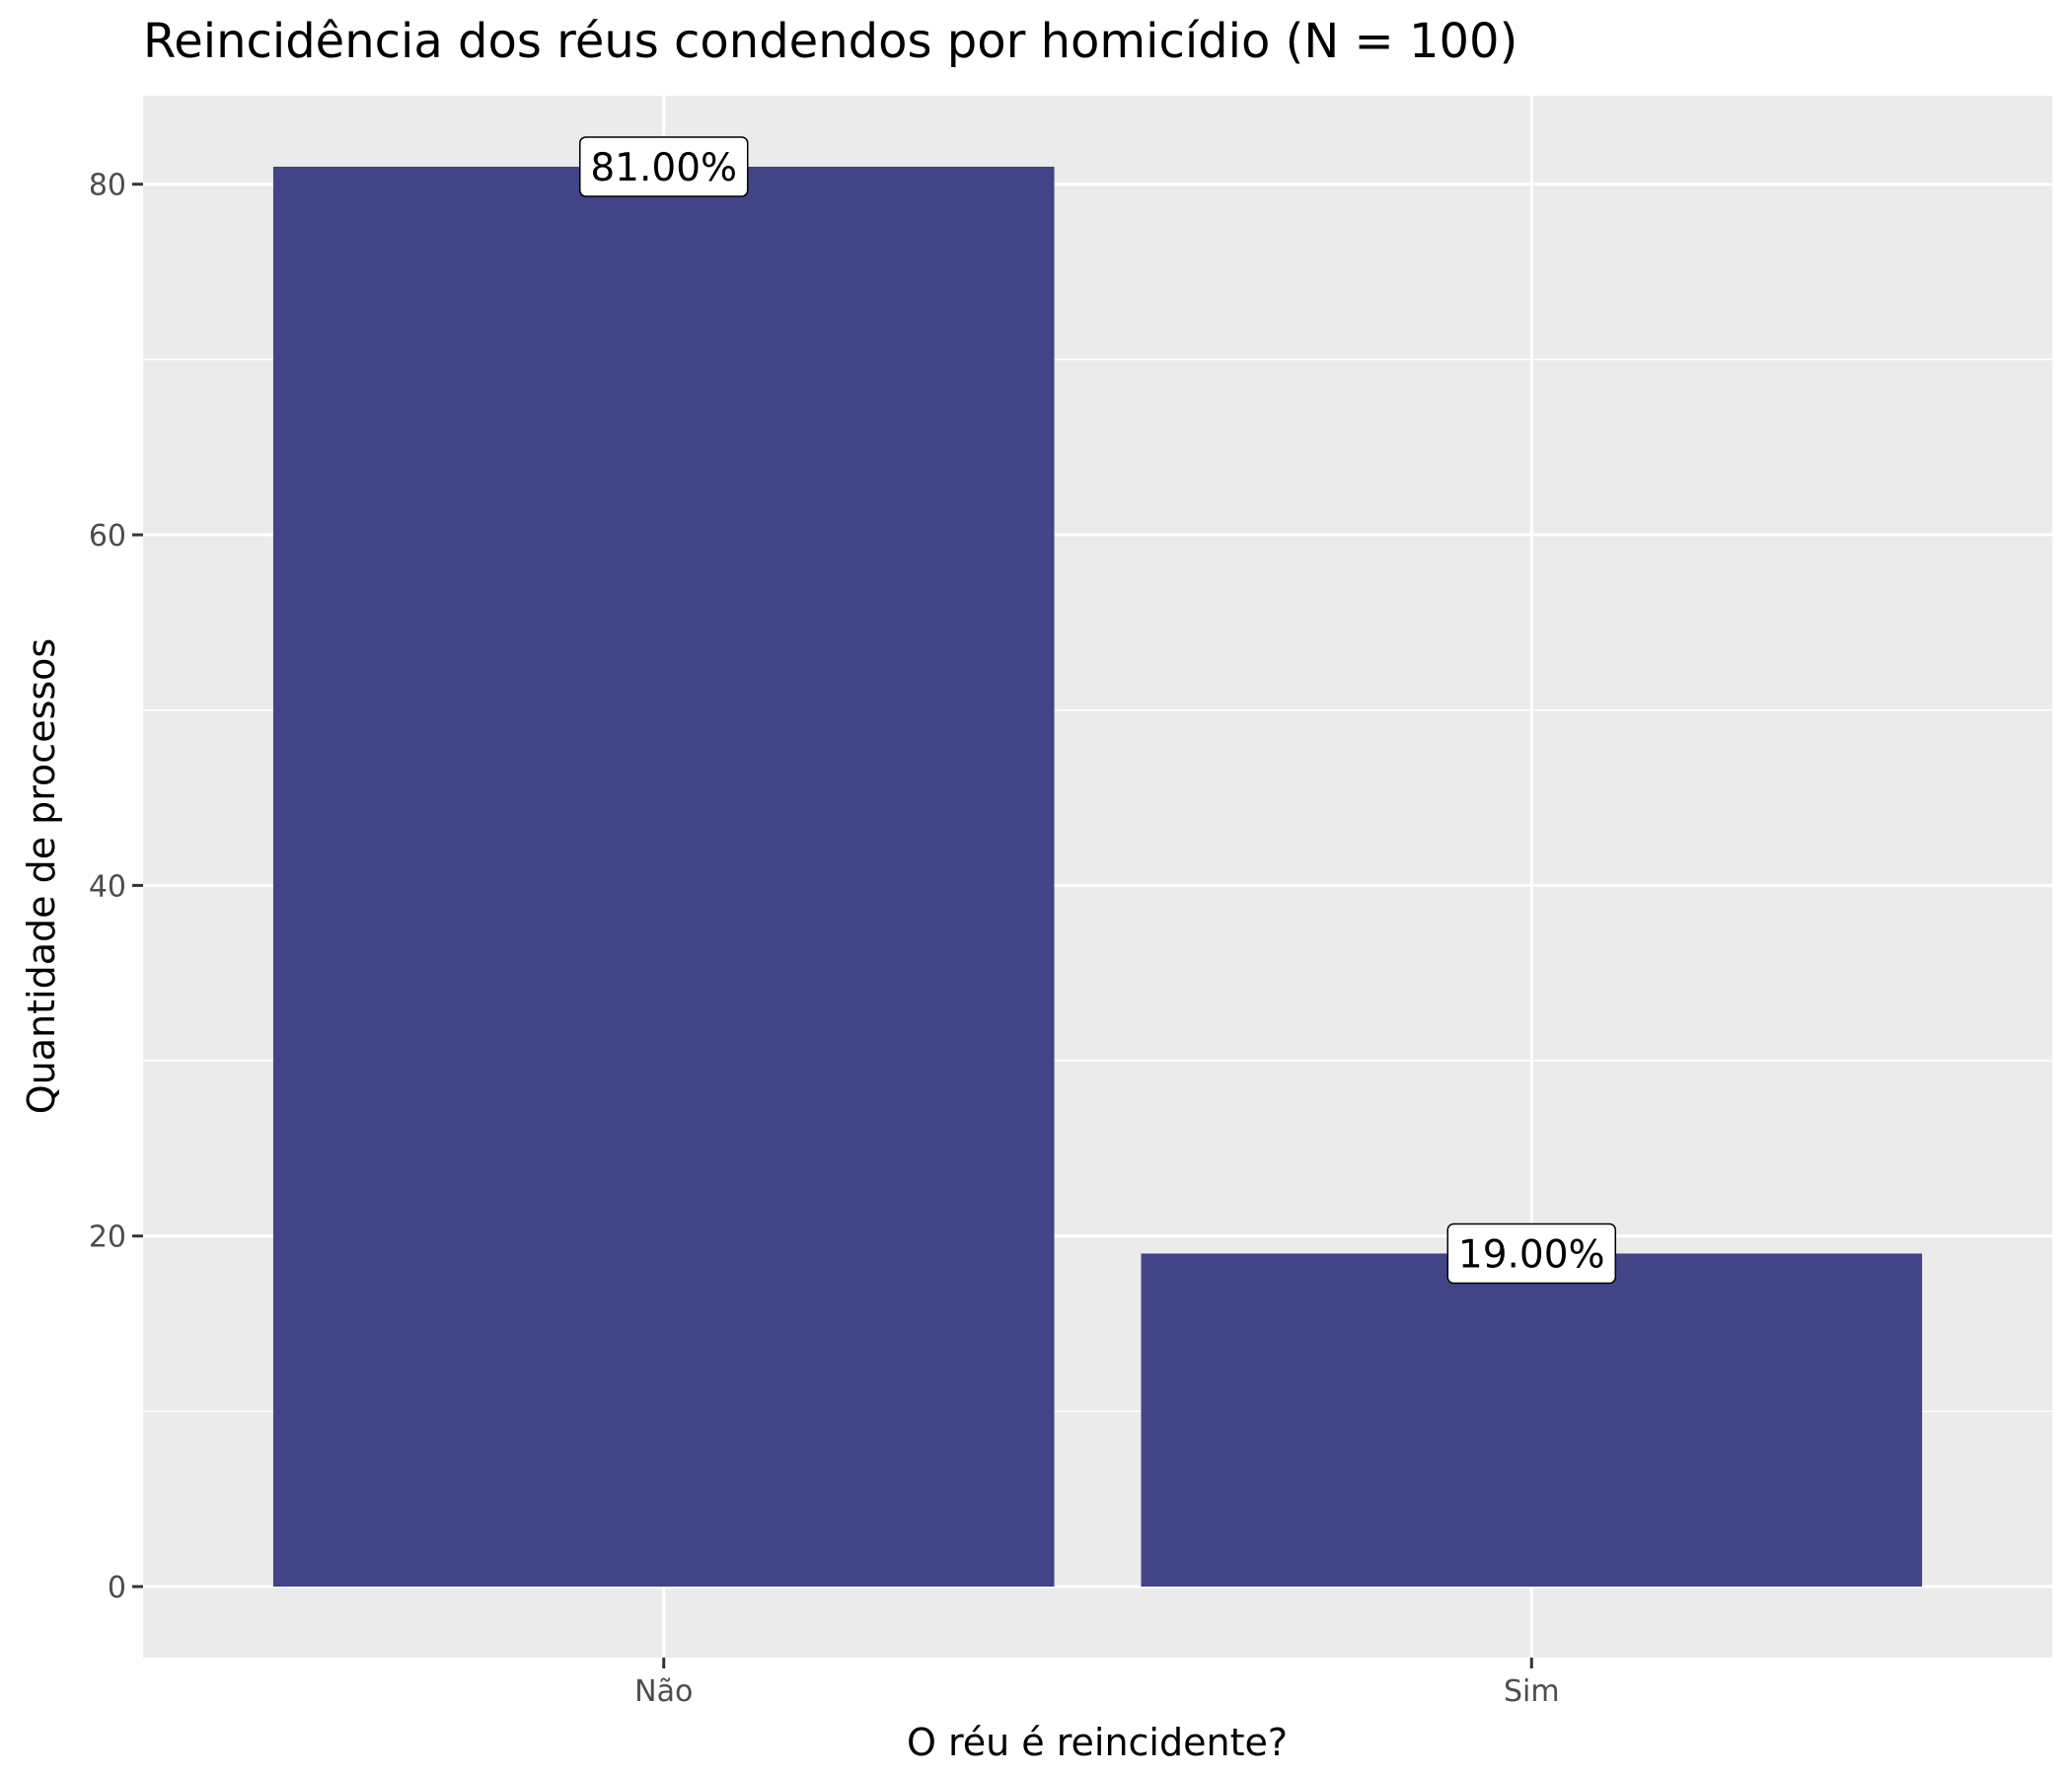 This screenshot has width=2072, height=1776. Describe the element at coordinates (108, 186) in the screenshot. I see `y-tick-label: 80` at that location.